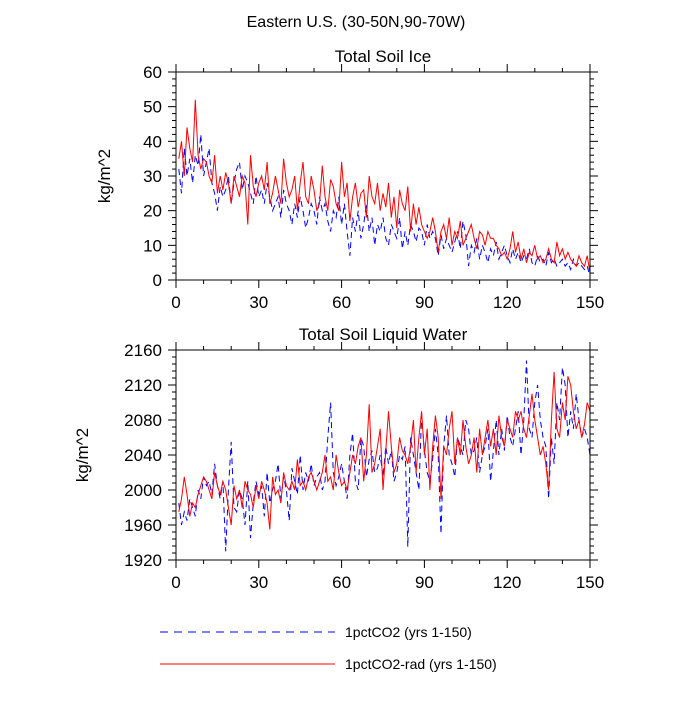 The height and width of the screenshot is (705, 700). I want to click on y-tick-label: 2040, so click(143, 455).